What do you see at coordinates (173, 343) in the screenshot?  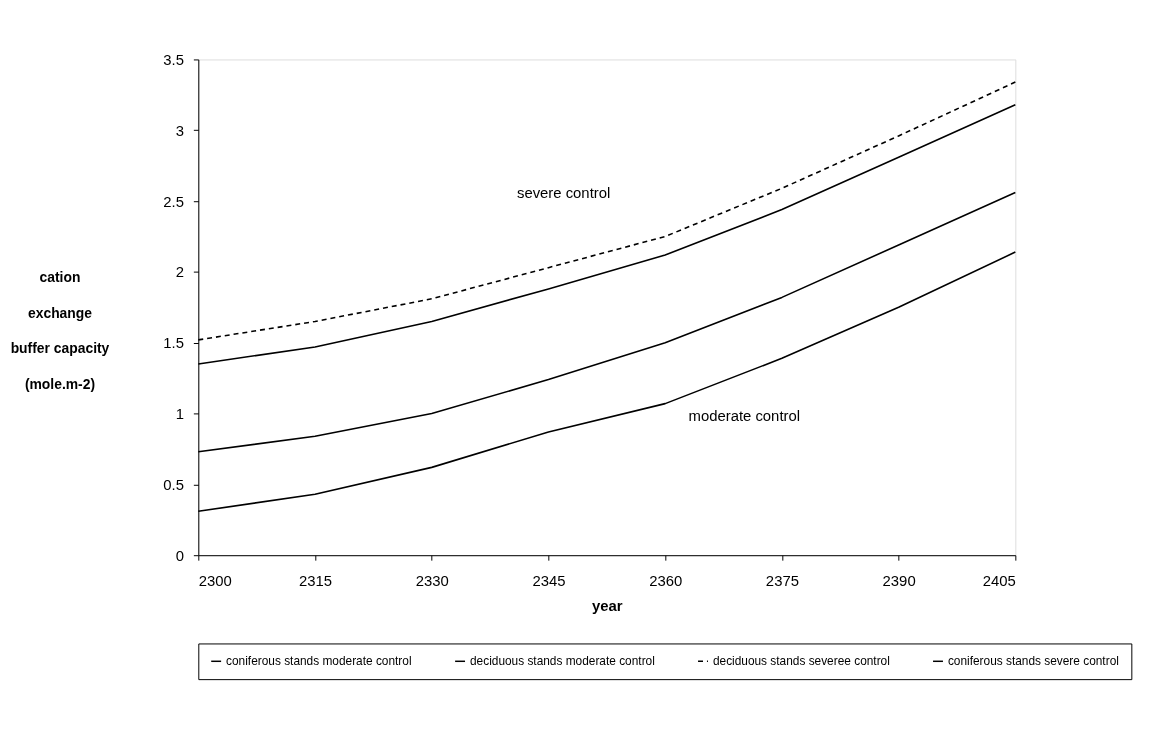 I see `y-tick-label: 1.5` at bounding box center [173, 343].